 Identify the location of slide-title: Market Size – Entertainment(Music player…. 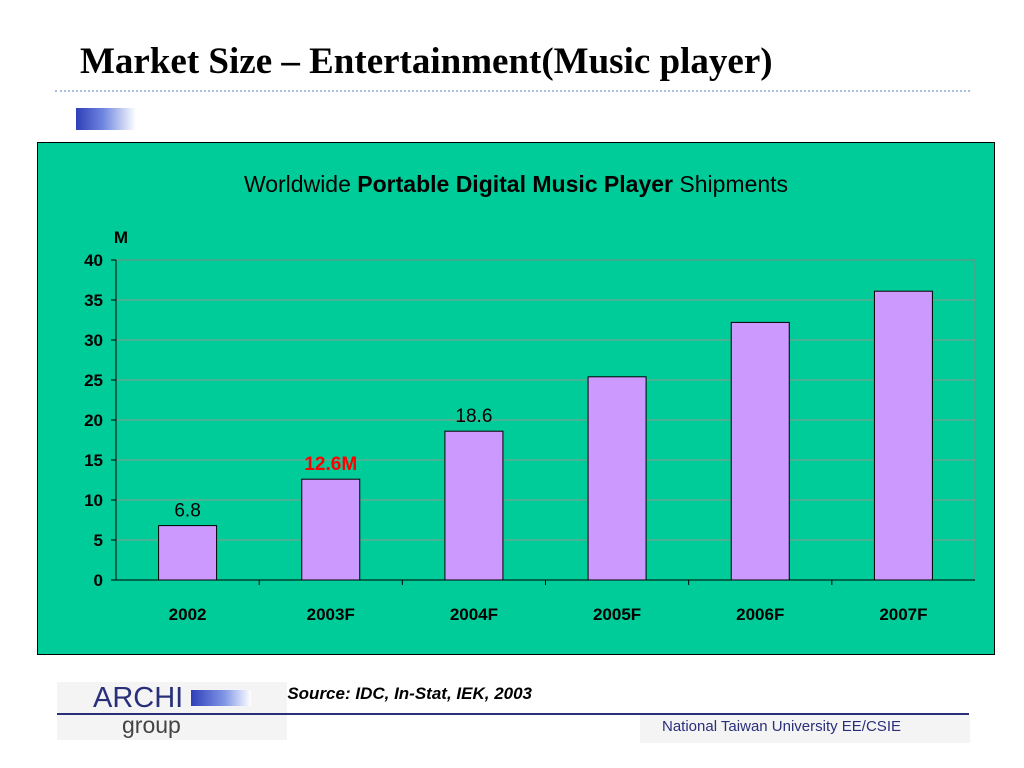
(426, 61).